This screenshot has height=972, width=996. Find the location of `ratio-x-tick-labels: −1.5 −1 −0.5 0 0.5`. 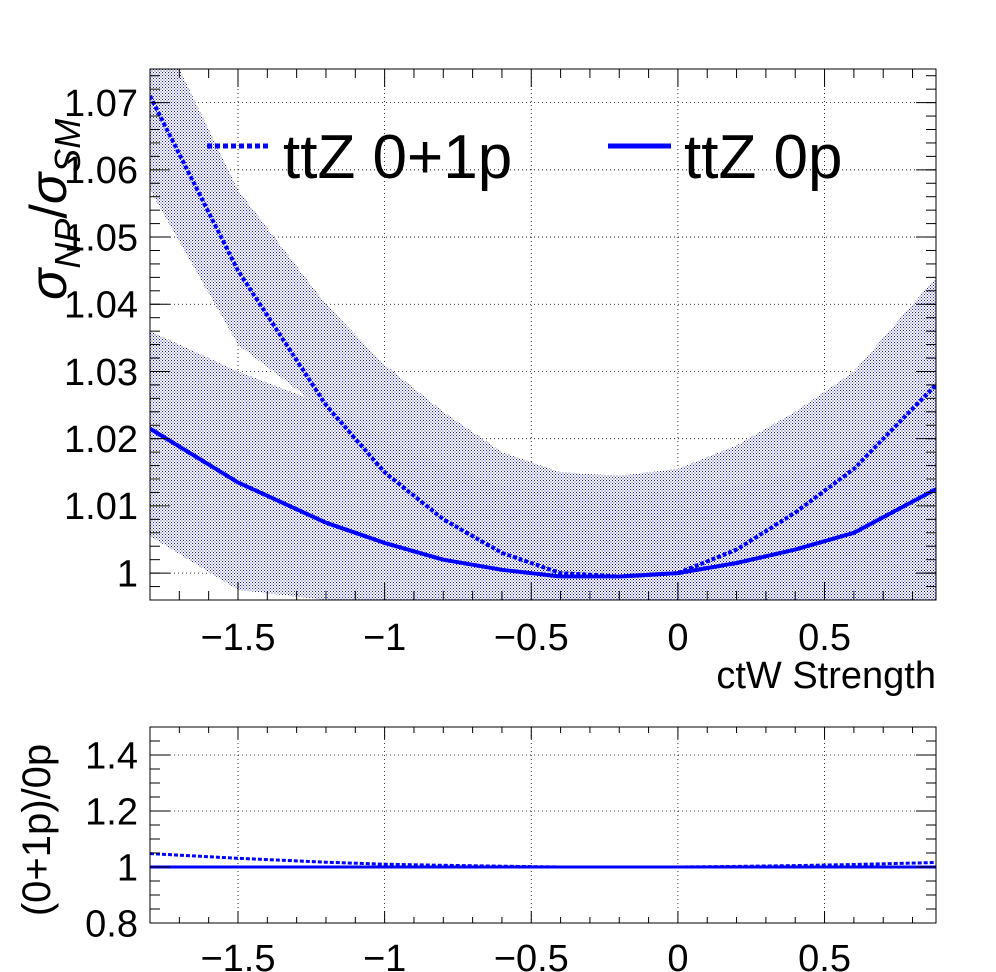

ratio-x-tick-labels: −1.5 −1 −0.5 0 0.5 is located at coordinates (525, 955).